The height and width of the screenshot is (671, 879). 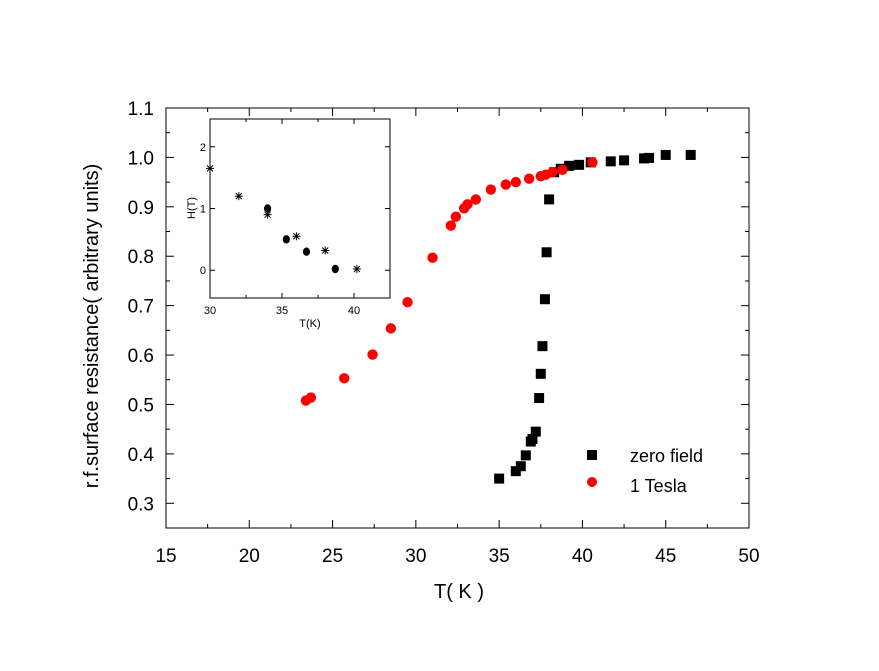 What do you see at coordinates (141, 257) in the screenshot?
I see `y-tick-label: 0.8` at bounding box center [141, 257].